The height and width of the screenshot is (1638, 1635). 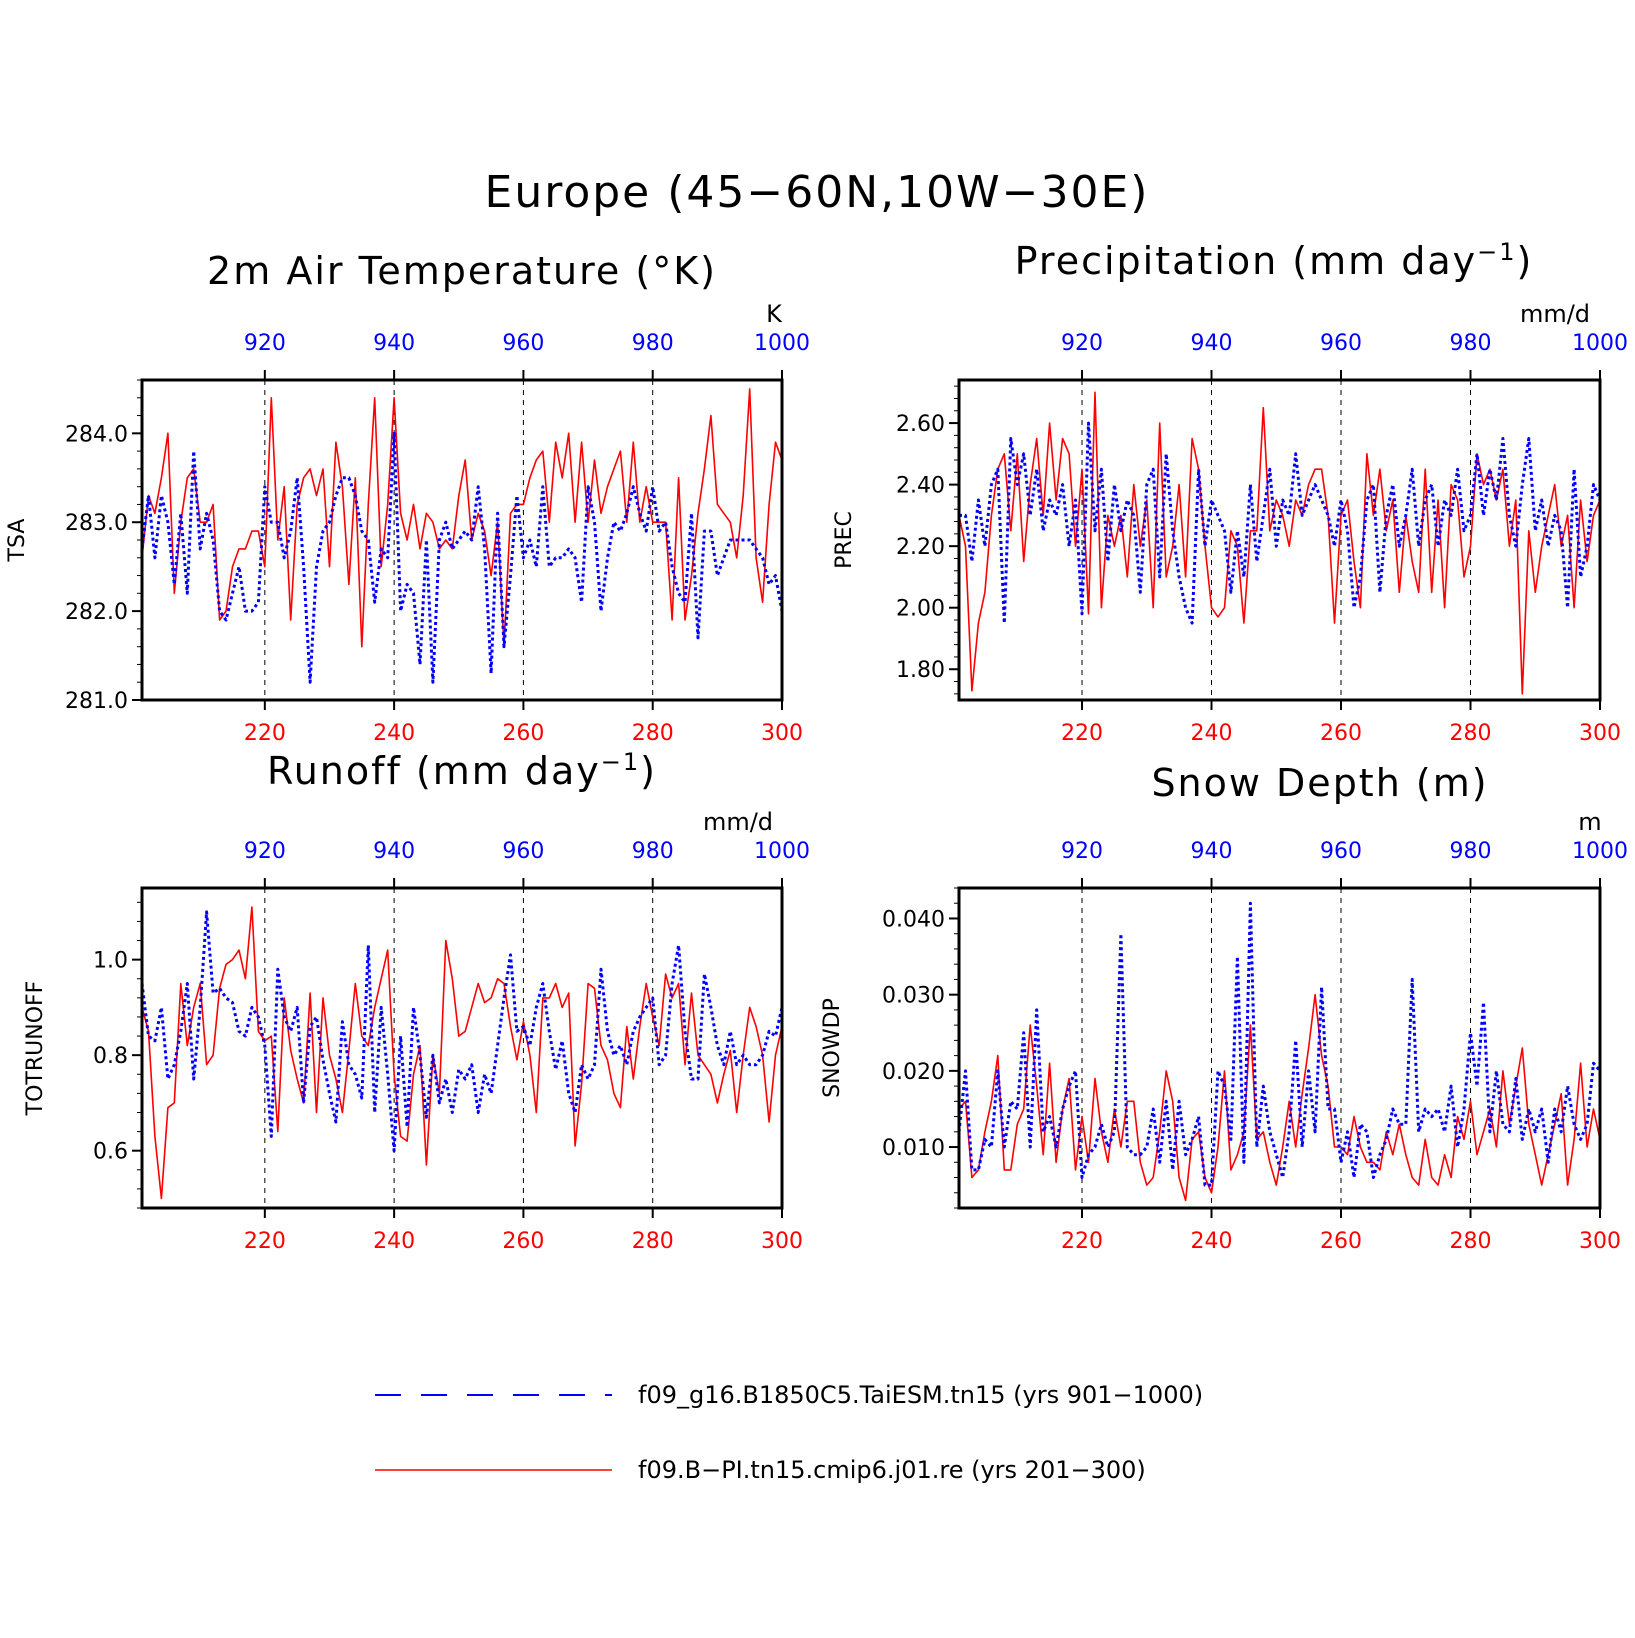 I want to click on snowdp-xtick-top-label: 1000, so click(x=1600, y=851).